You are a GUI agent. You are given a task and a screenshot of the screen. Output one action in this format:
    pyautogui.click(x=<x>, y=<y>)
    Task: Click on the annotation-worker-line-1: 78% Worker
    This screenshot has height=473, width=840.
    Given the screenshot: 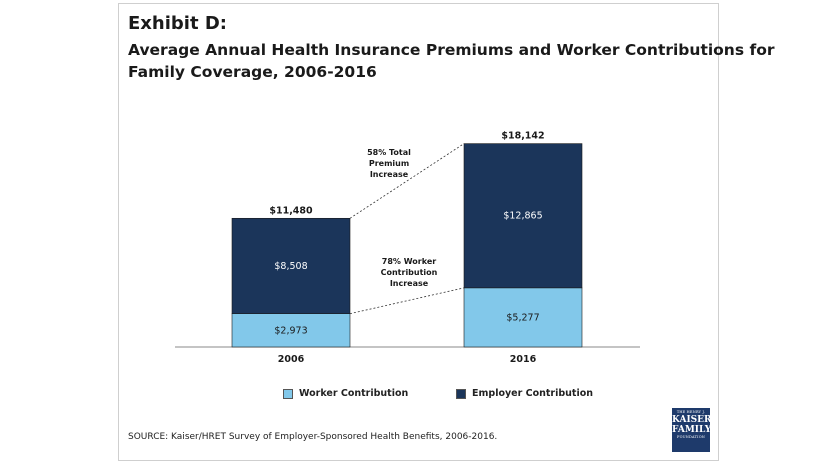 What is the action you would take?
    pyautogui.click(x=409, y=261)
    